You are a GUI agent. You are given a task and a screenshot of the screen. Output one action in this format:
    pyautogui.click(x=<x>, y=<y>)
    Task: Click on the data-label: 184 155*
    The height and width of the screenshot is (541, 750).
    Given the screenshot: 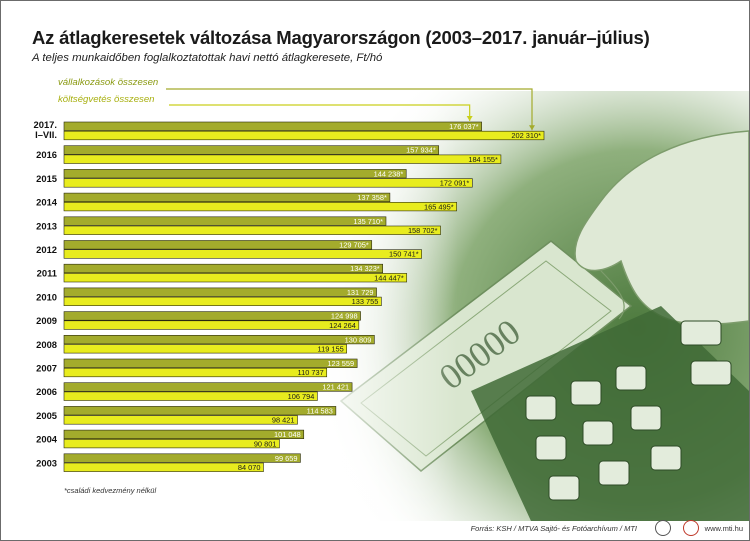 What is the action you would take?
    pyautogui.click(x=483, y=159)
    